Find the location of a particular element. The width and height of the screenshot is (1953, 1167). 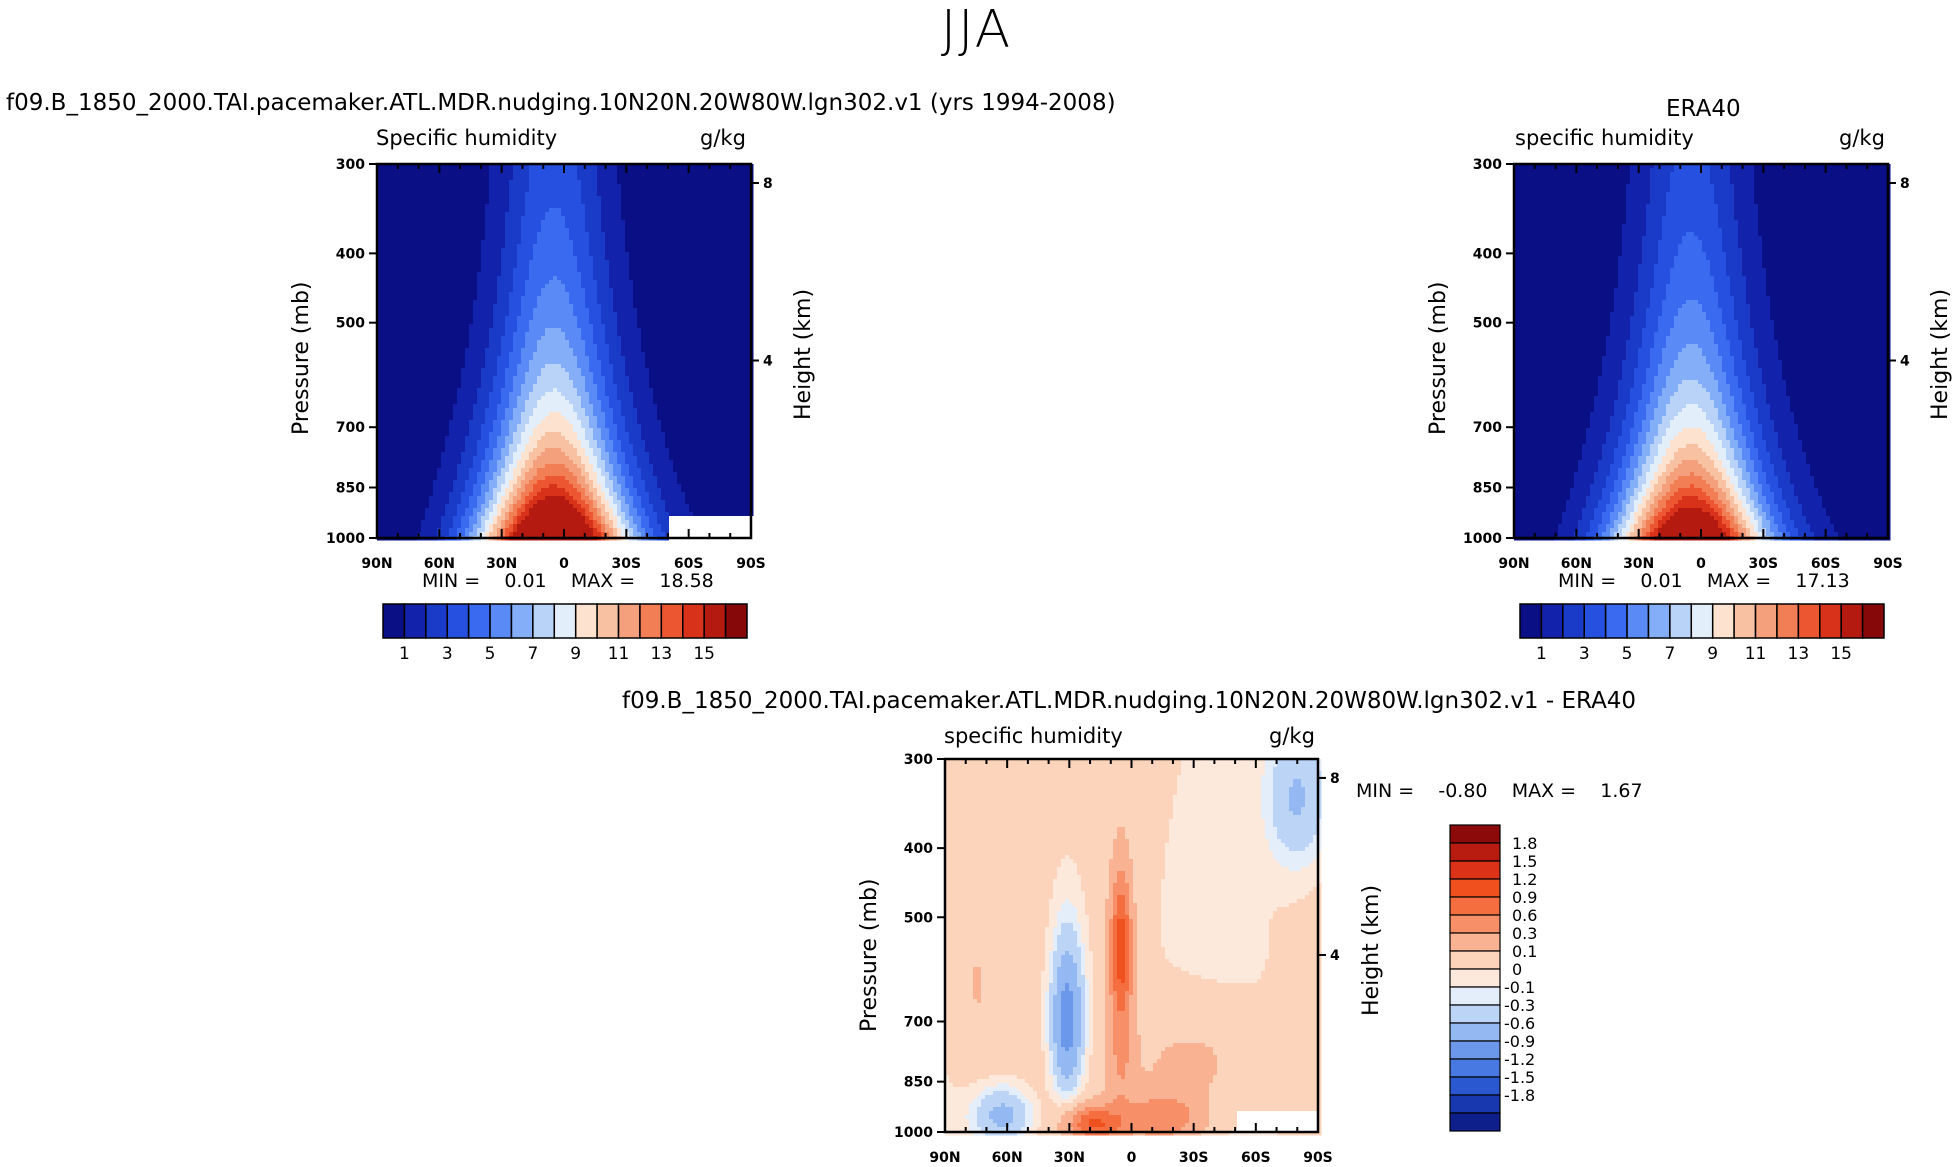

era40-min-max-text: MIN = 0.01 MAX = 17.13 is located at coordinates (1704, 581).